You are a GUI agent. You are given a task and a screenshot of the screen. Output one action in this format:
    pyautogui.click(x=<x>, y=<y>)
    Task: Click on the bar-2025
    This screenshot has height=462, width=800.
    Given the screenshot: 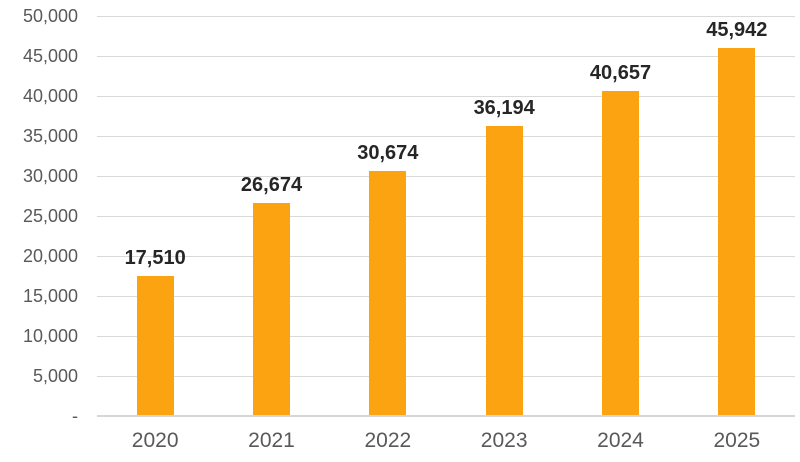 What is the action you would take?
    pyautogui.click(x=737, y=231)
    